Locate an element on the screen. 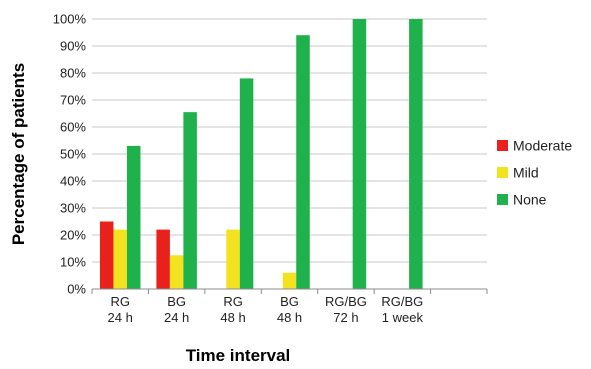 Image resolution: width=591 pixels, height=369 pixels. y-tick-label: 10% is located at coordinates (73, 262).